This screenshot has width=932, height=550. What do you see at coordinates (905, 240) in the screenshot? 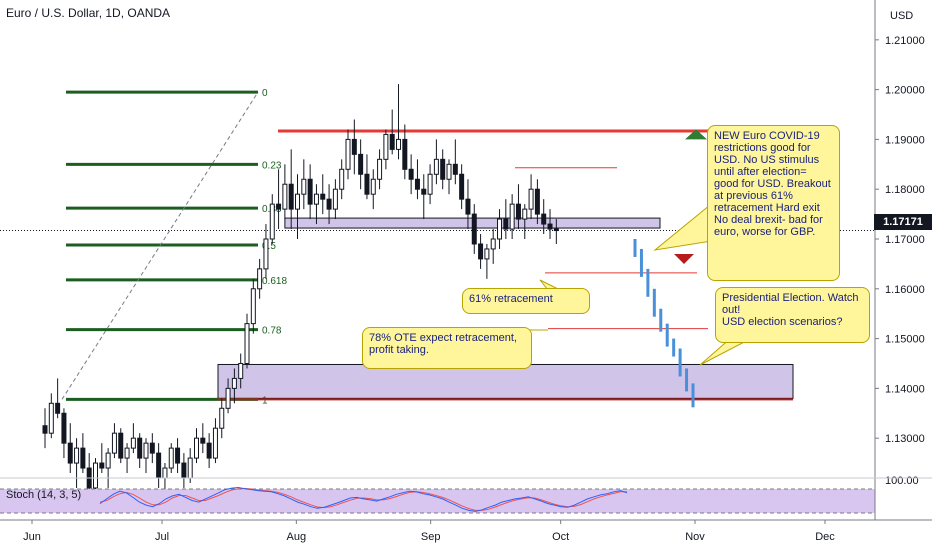
I see `y-tick-label: 1.17000` at bounding box center [905, 240].